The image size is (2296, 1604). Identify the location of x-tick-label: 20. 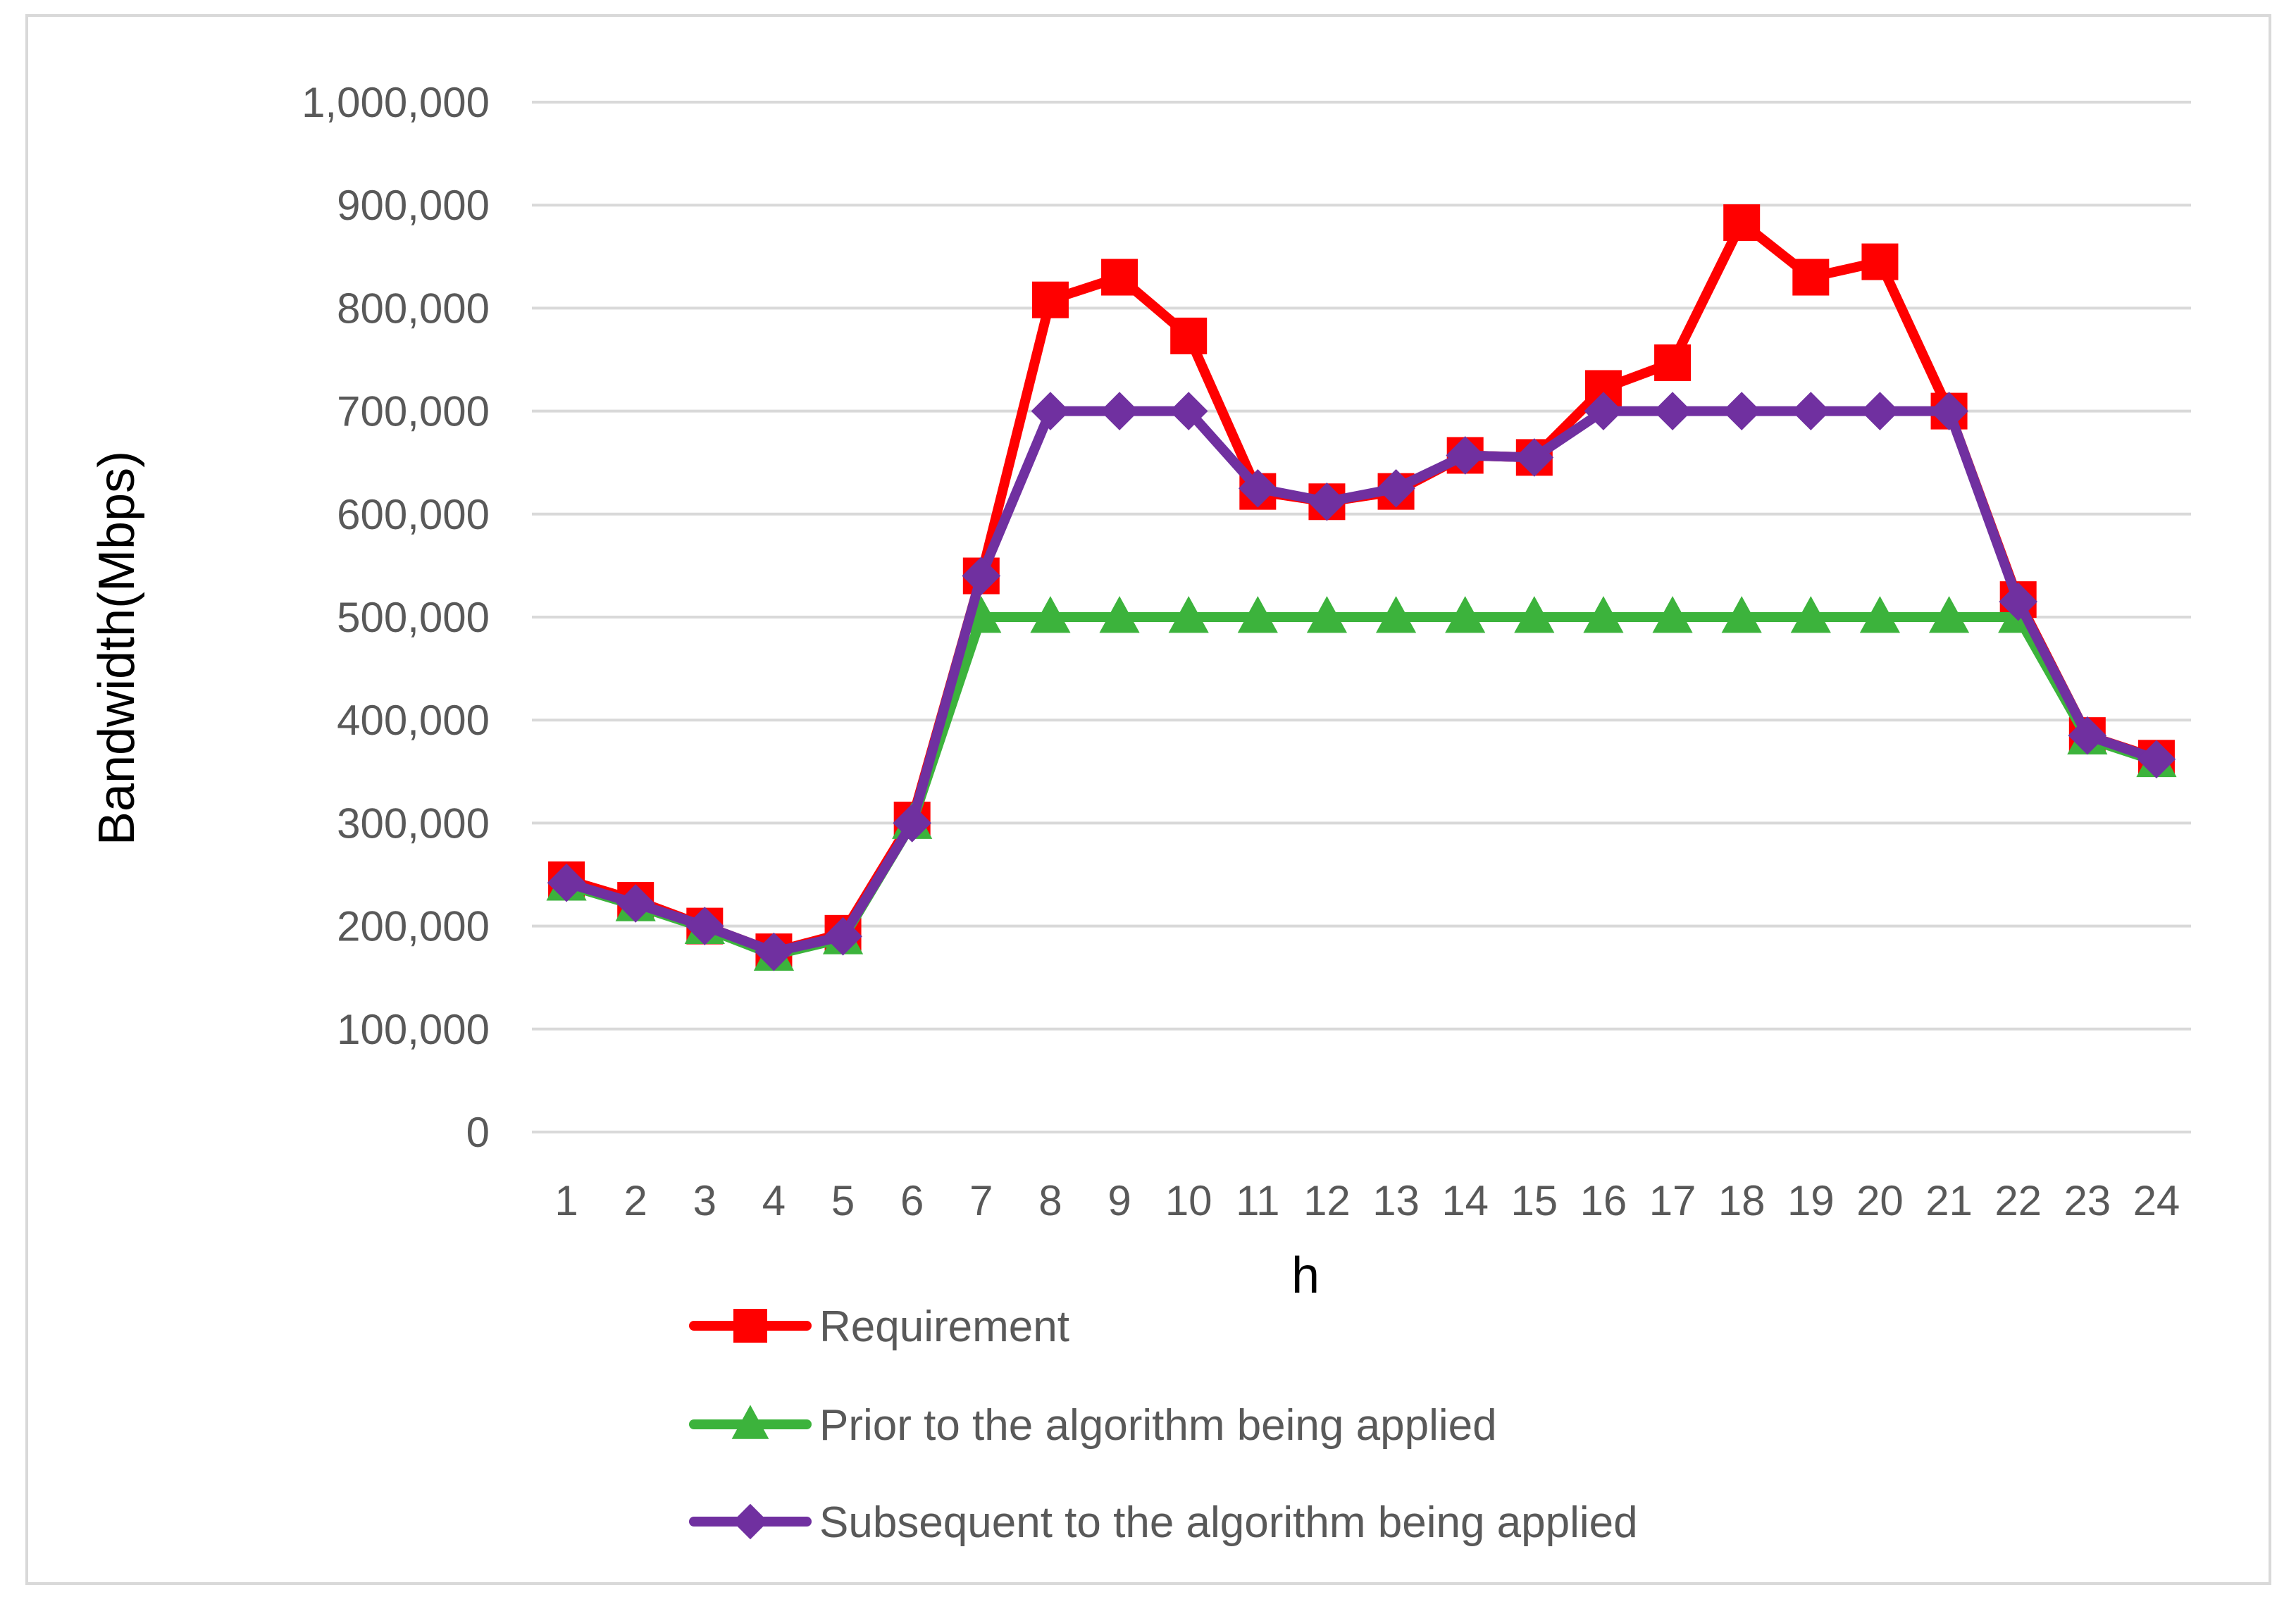
(1880, 1200).